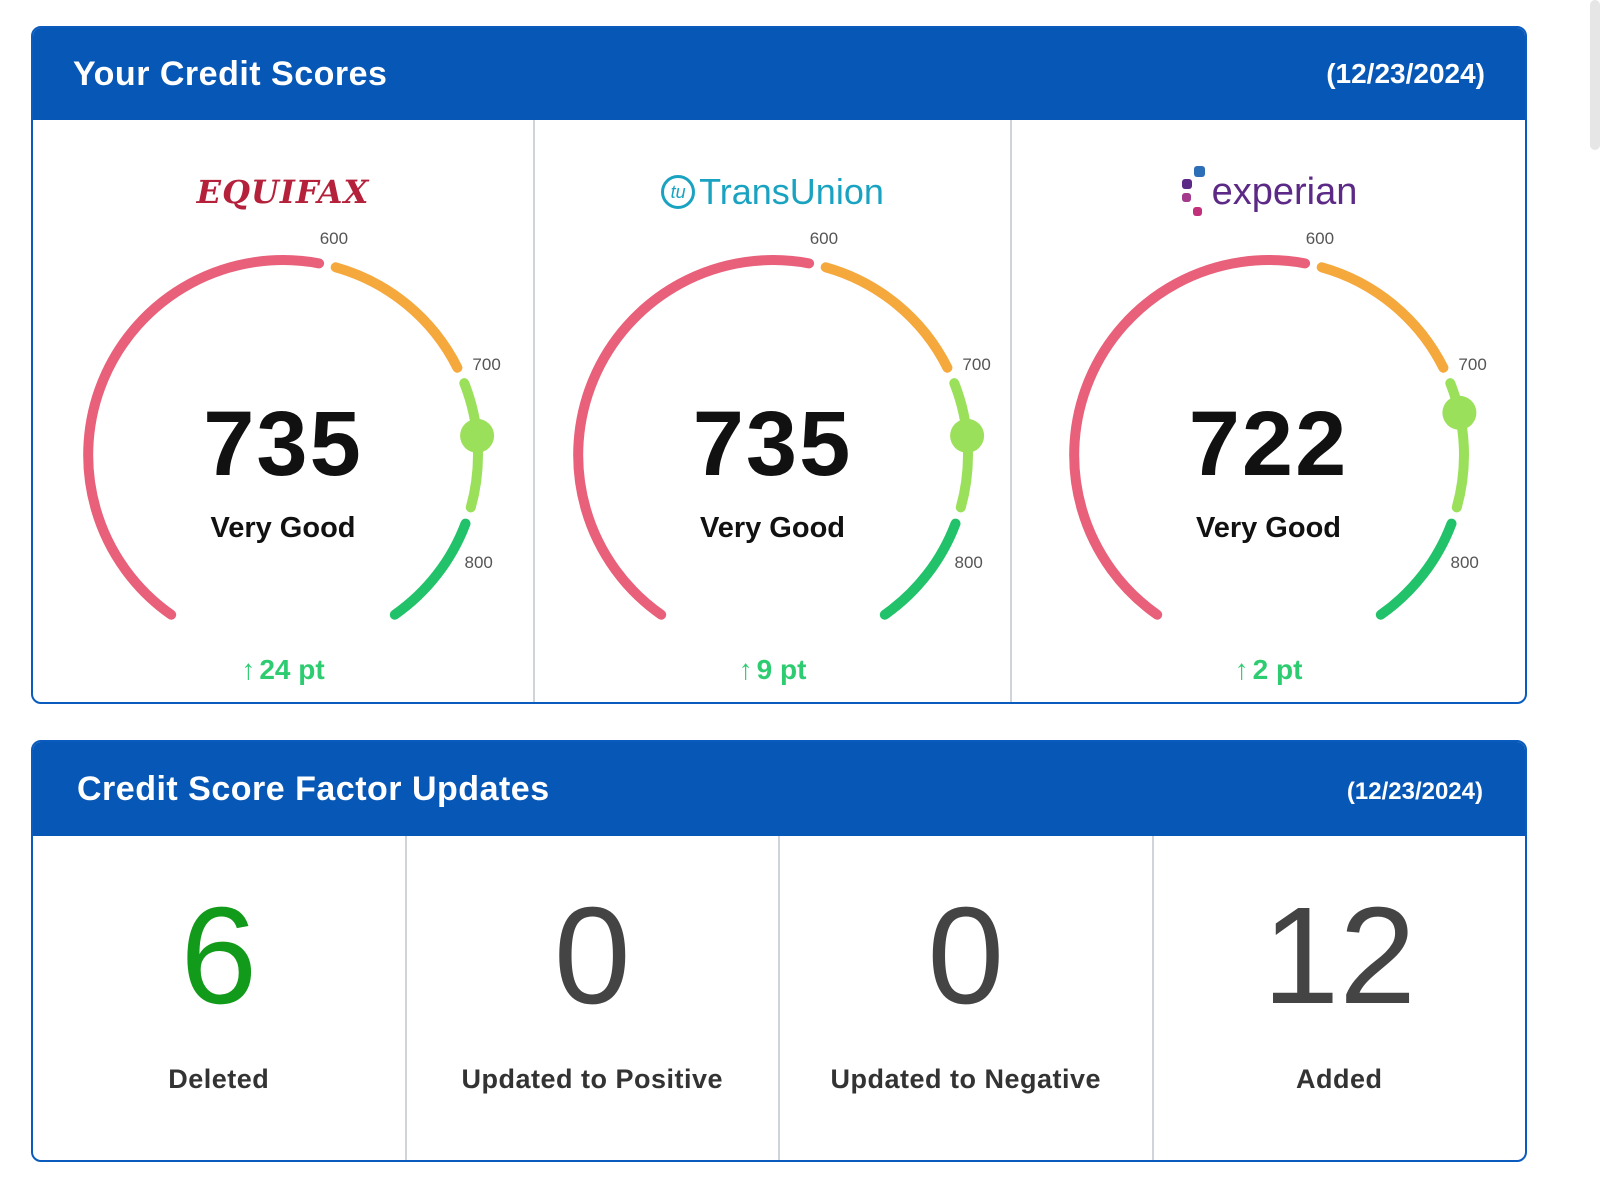  I want to click on factor-updated-positive: 0 Updated to Positive, so click(593, 998).